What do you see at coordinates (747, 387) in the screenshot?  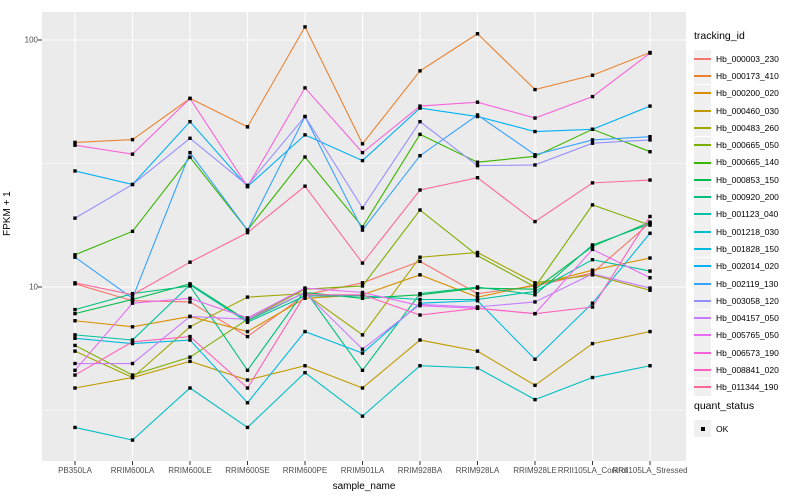 I see `legend-entry-label: Hb_011344_190` at bounding box center [747, 387].